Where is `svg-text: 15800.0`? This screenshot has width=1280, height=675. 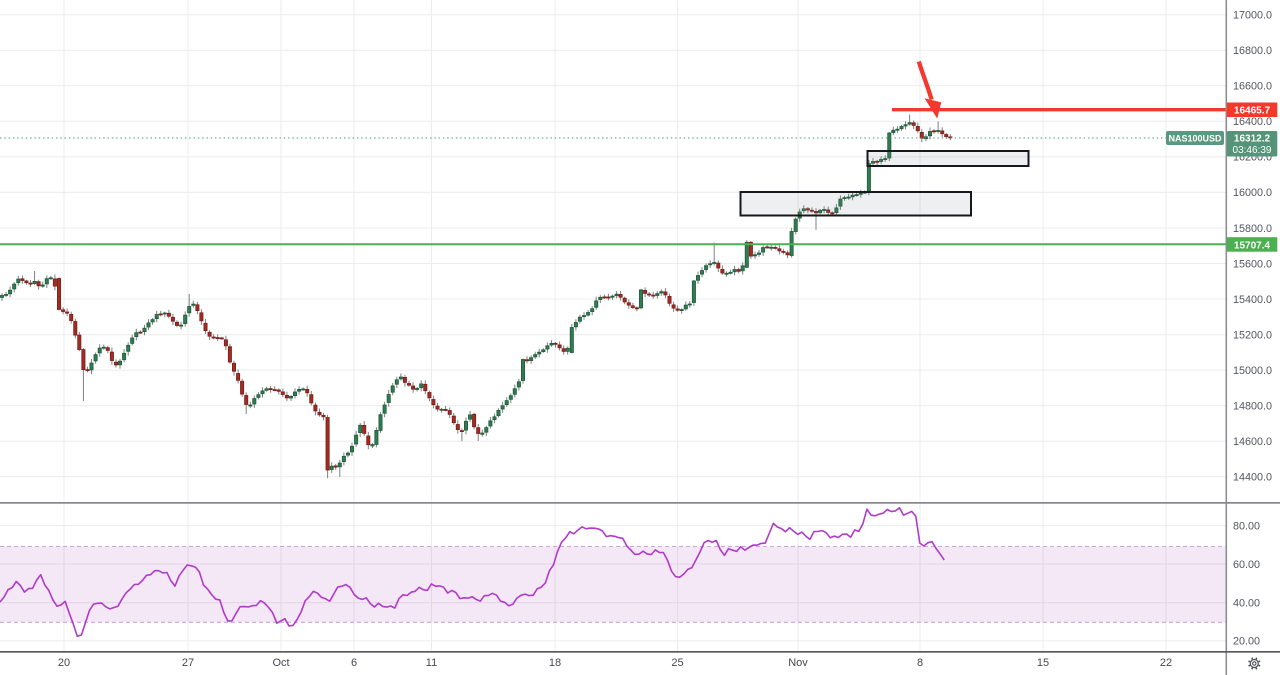
svg-text: 15800.0 is located at coordinates (1252, 229).